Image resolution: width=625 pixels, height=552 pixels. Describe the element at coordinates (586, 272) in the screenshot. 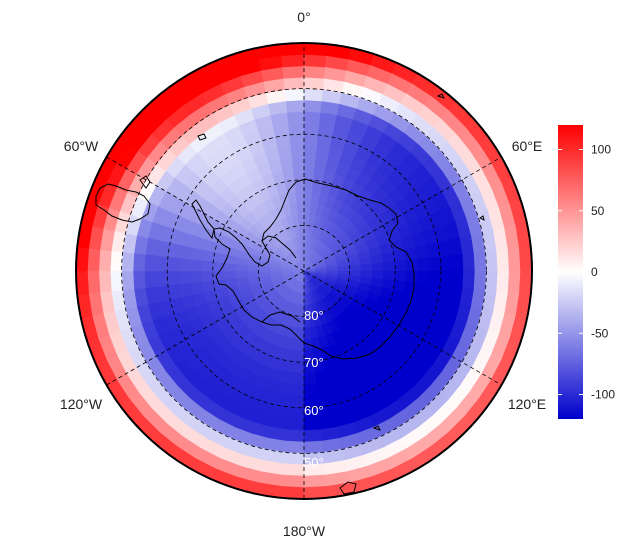

I see `colorbar-ticks: 100 50 0 -50 -100` at that location.